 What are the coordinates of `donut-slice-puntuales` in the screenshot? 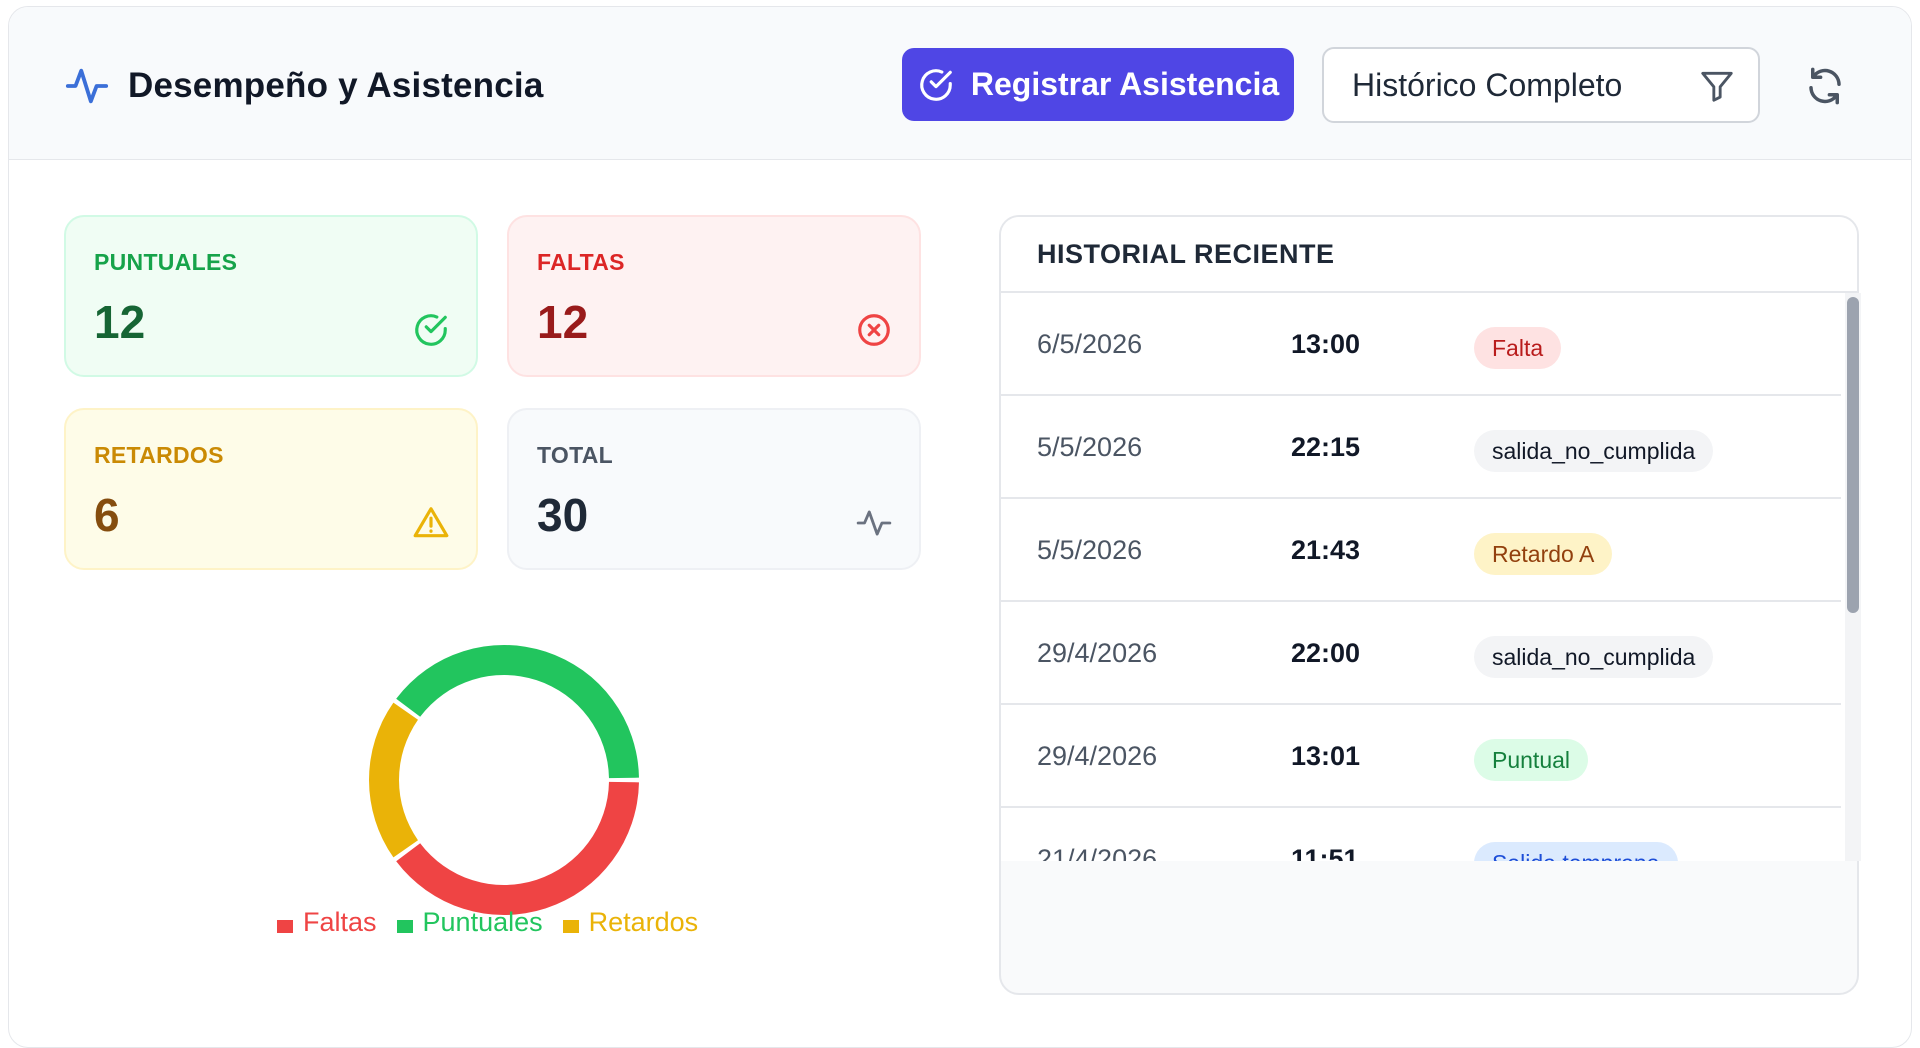 It's located at (517, 712).